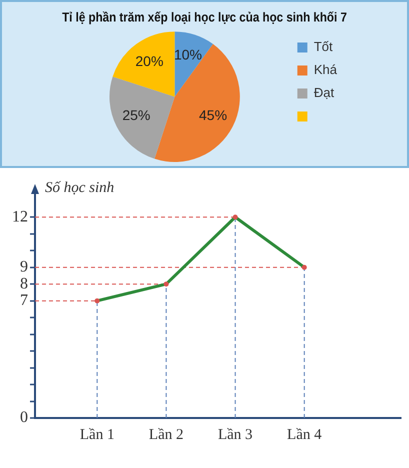 The image size is (409, 468). What do you see at coordinates (149, 60) in the screenshot?
I see `data-label: 20%` at bounding box center [149, 60].